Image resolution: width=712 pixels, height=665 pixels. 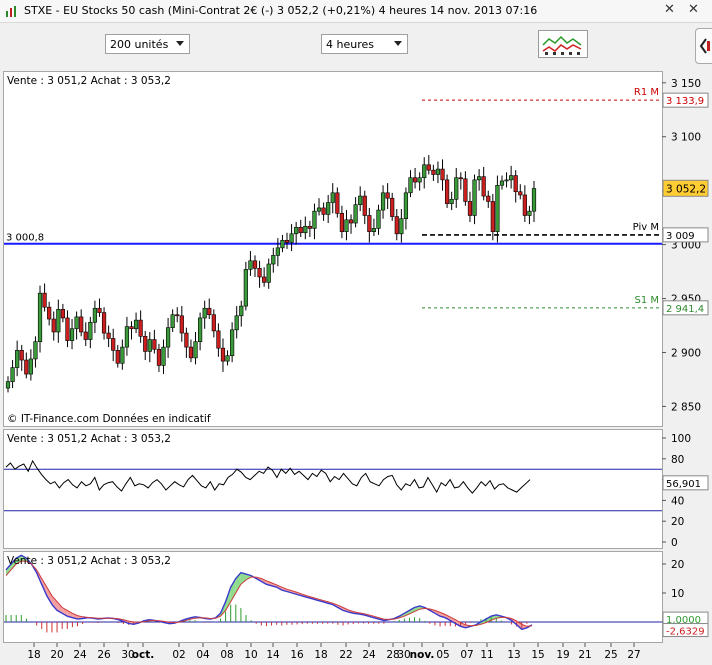 What do you see at coordinates (686, 138) in the screenshot?
I see `y-tick-label: 3 100` at bounding box center [686, 138].